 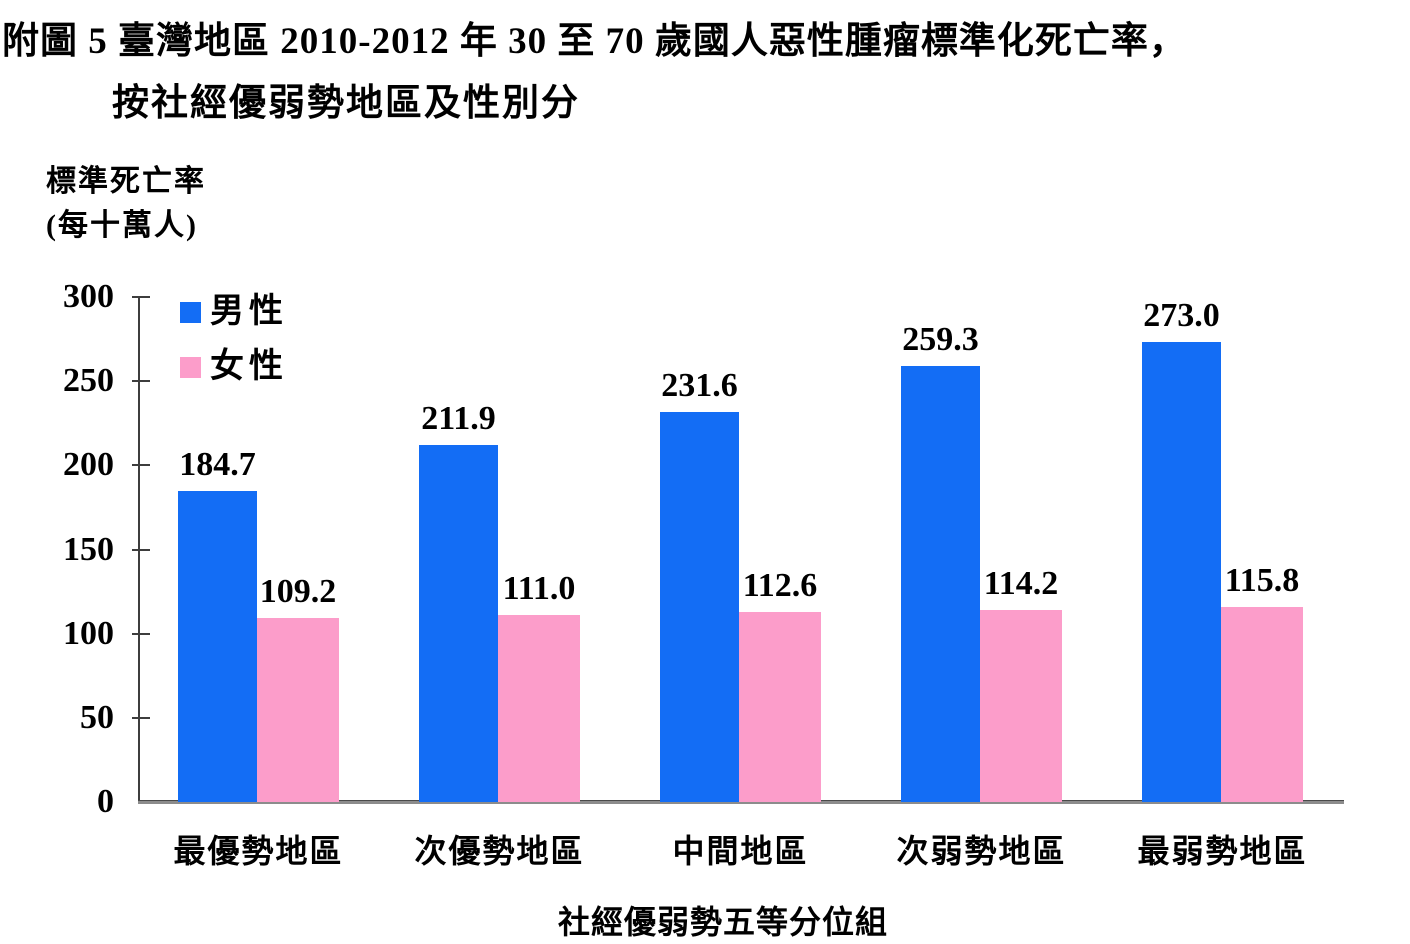 I want to click on x-category-label: 中間地區, so click(x=740, y=851).